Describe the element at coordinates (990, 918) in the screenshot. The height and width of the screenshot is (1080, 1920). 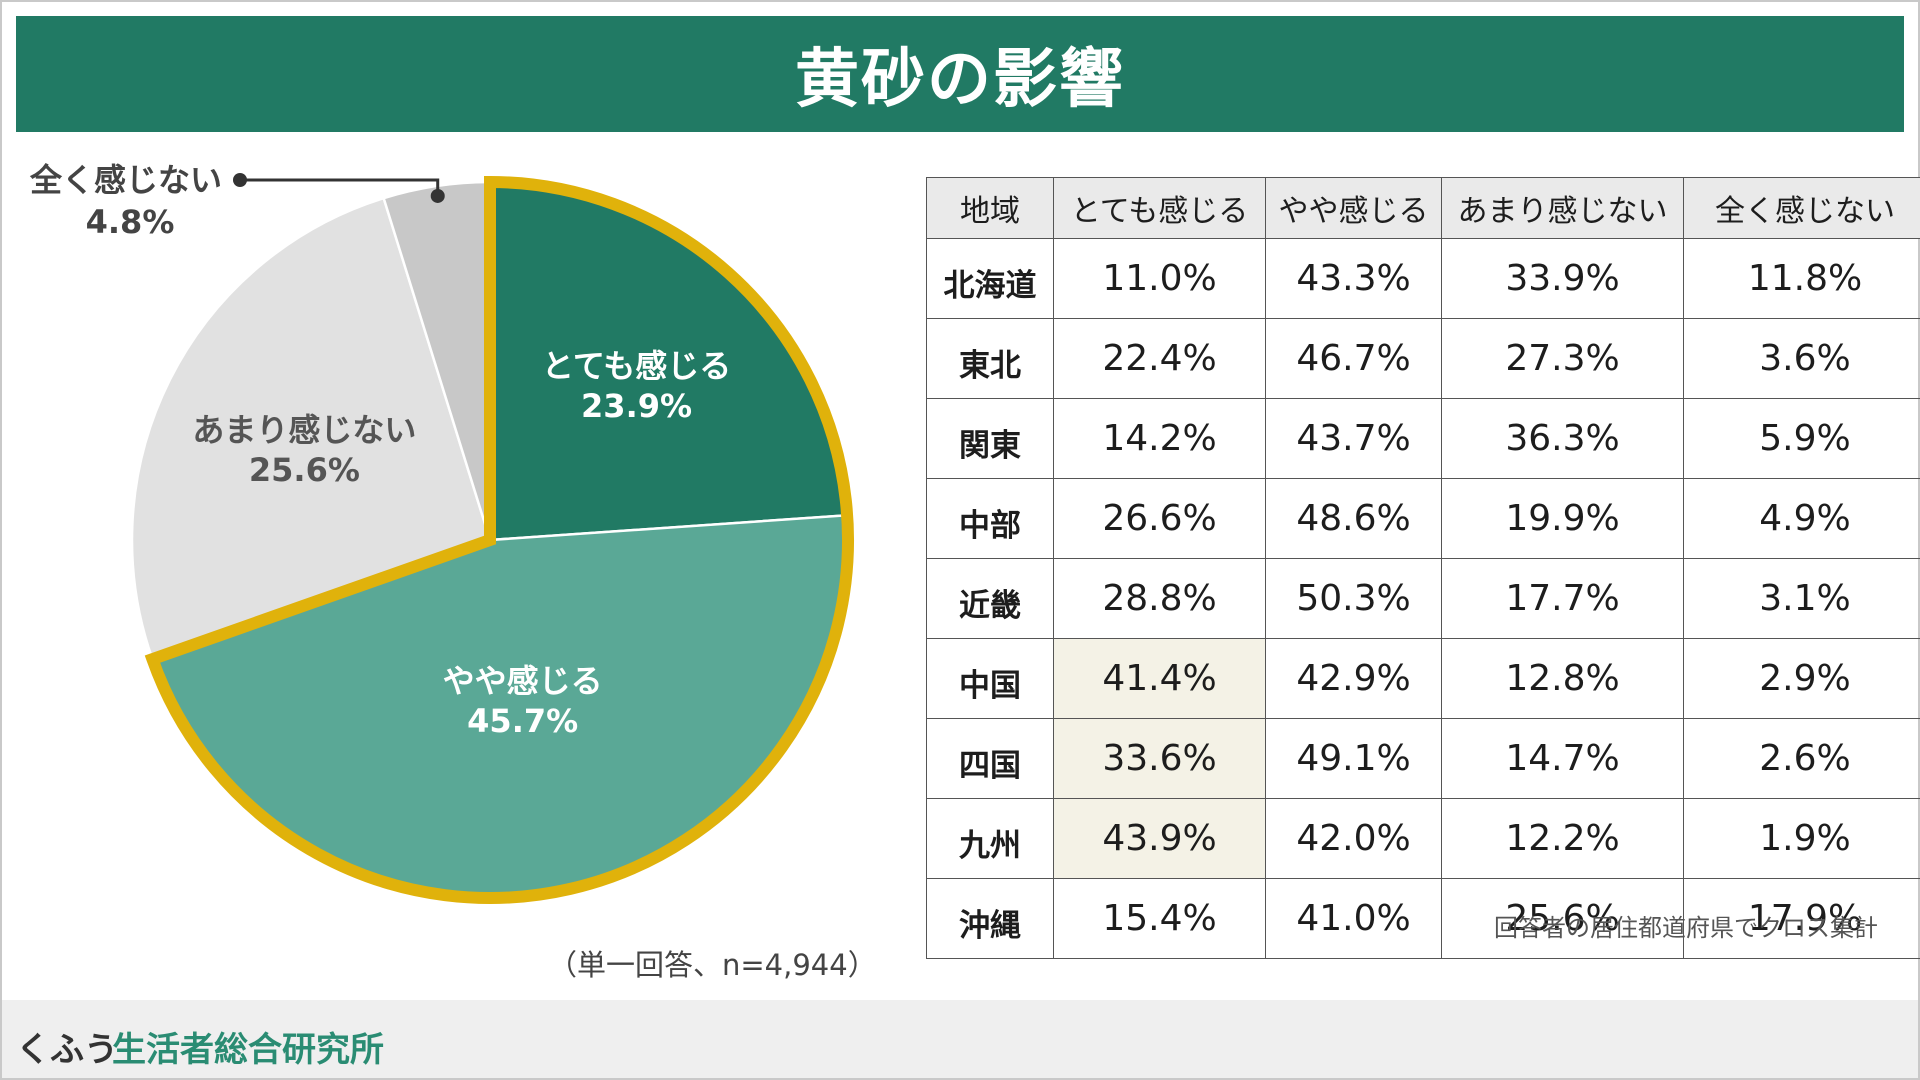
I see `region-name: 沖縄` at that location.